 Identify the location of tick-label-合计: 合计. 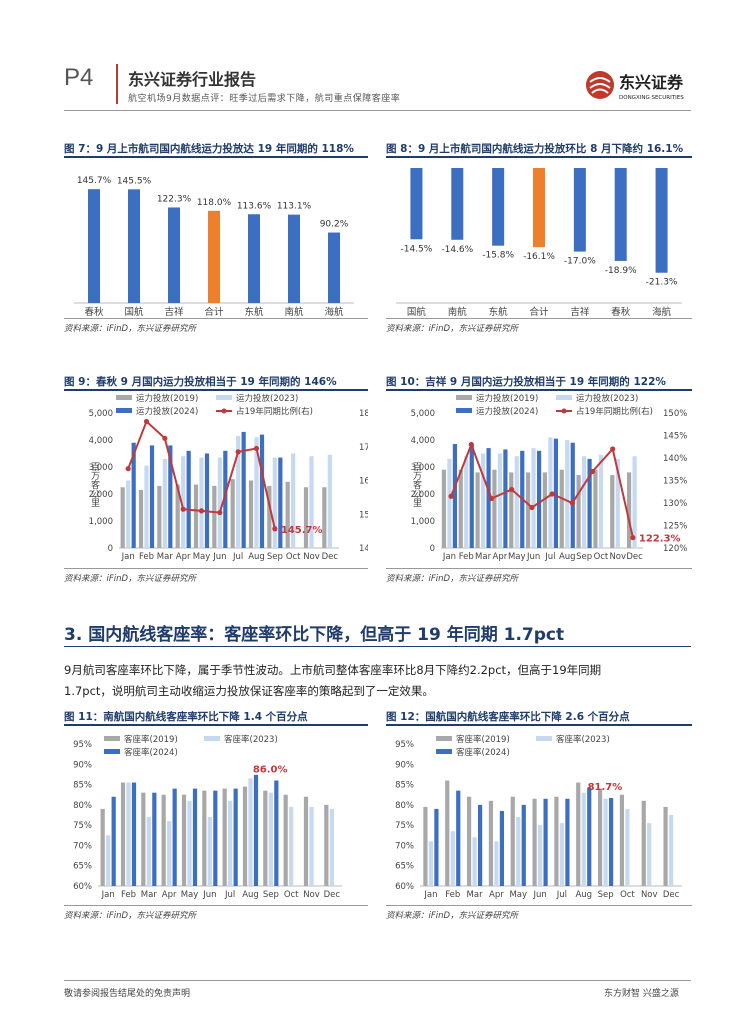
(539, 312).